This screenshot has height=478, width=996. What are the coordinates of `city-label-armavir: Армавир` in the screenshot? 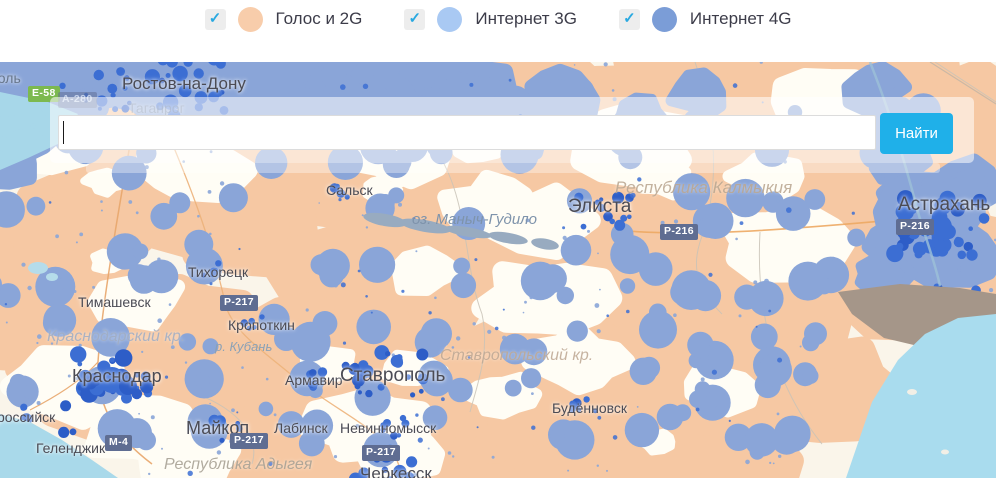 It's located at (314, 380).